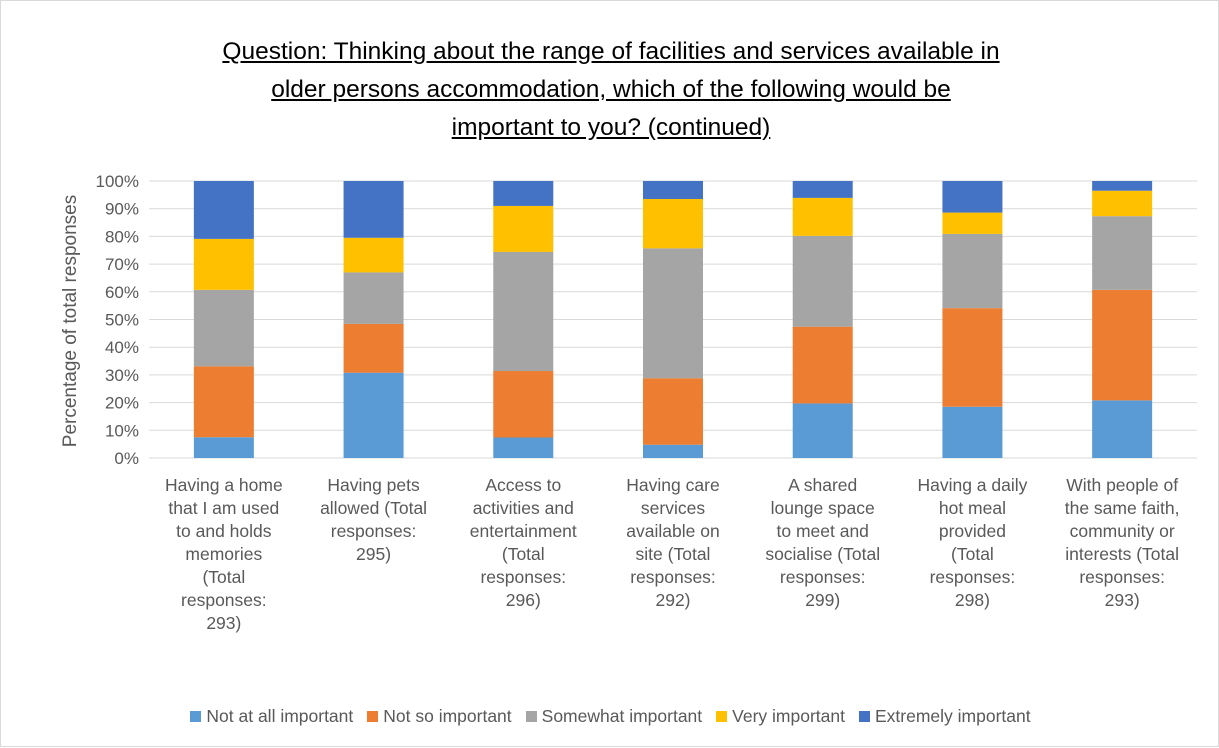 This screenshot has height=748, width=1219. Describe the element at coordinates (447, 716) in the screenshot. I see `legend-label: Not so important` at that location.